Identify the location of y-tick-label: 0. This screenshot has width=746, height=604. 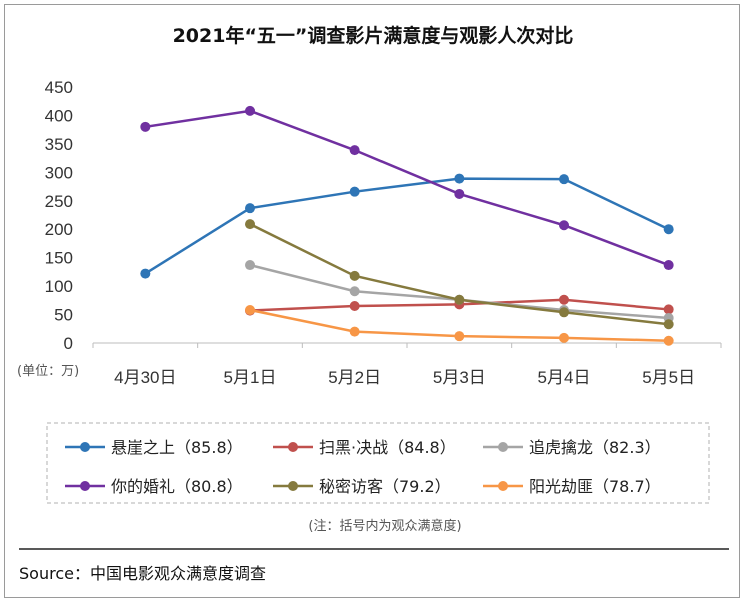
(68, 343).